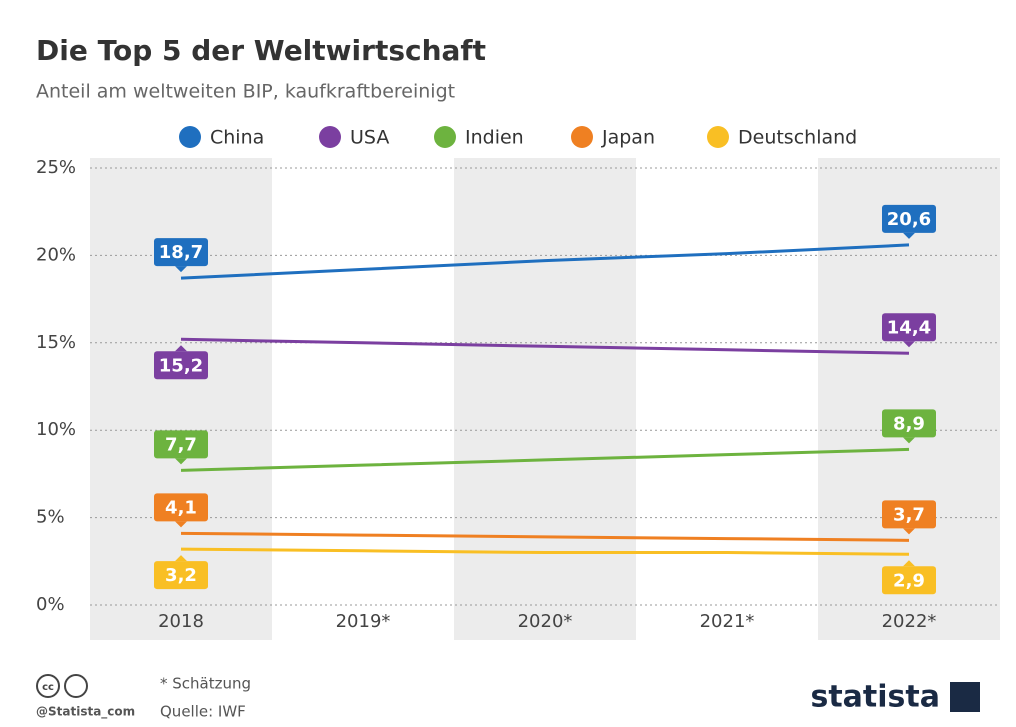 Image resolution: width=1016 pixels, height=727 pixels. What do you see at coordinates (205, 684) in the screenshot?
I see `footnote: * Schätzung` at bounding box center [205, 684].